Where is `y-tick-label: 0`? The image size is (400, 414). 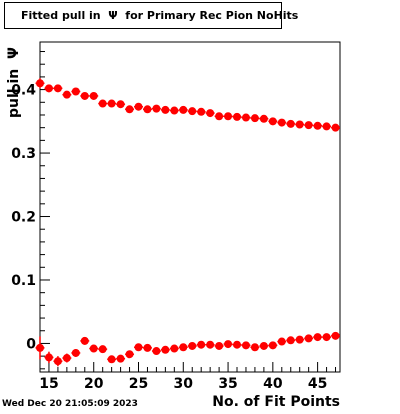
y-tick-label: 0 is located at coordinates (31, 344).